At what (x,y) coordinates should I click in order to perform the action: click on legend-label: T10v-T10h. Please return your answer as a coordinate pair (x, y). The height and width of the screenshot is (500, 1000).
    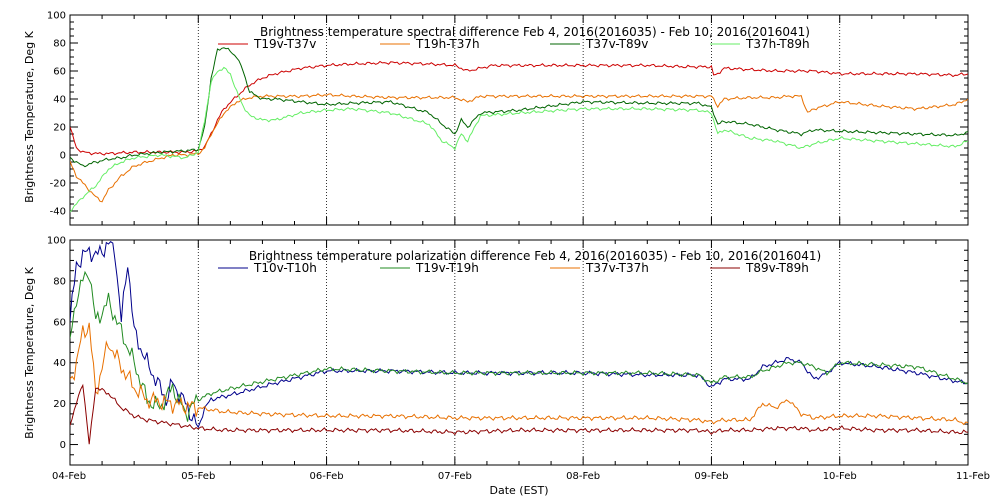
    Looking at the image, I should click on (285, 268).